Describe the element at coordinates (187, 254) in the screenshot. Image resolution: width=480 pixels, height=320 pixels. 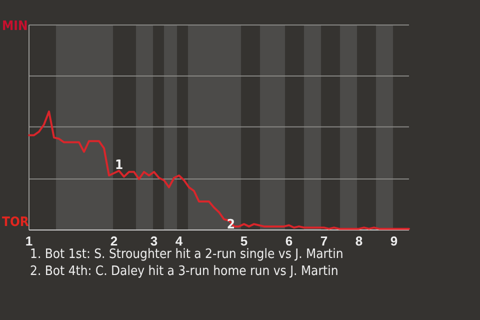
I see `text: 1. Bot 1st: S. Stroughter hit a 2-run single vs J. Martin` at that location.